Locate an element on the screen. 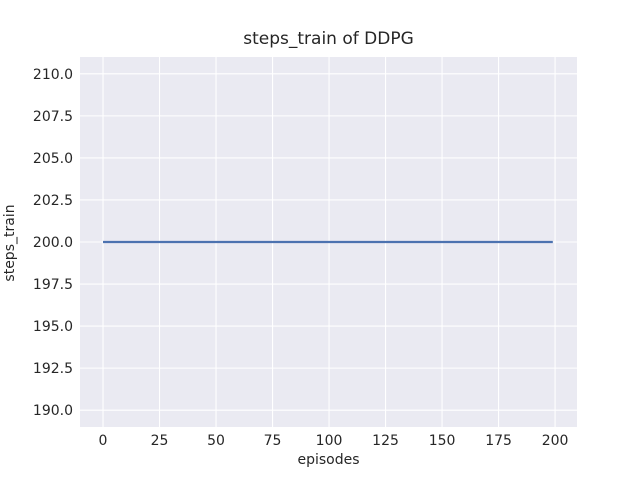 The height and width of the screenshot is (480, 640). x-tick-label: 25 is located at coordinates (160, 441).